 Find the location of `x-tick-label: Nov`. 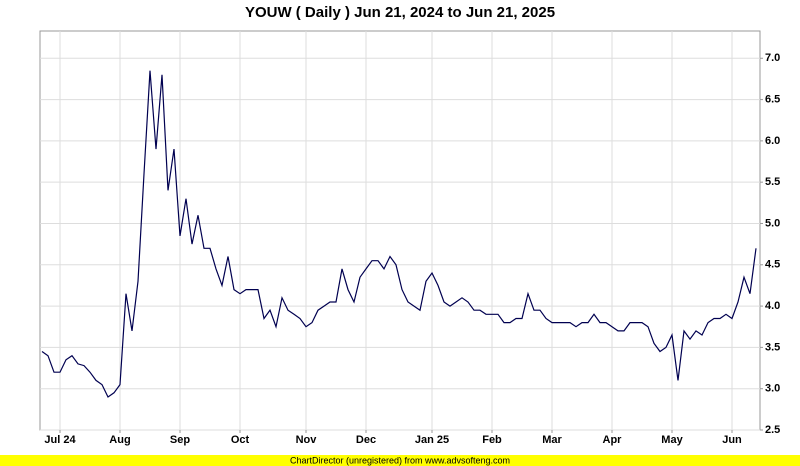

x-tick-label: Nov is located at coordinates (307, 440).